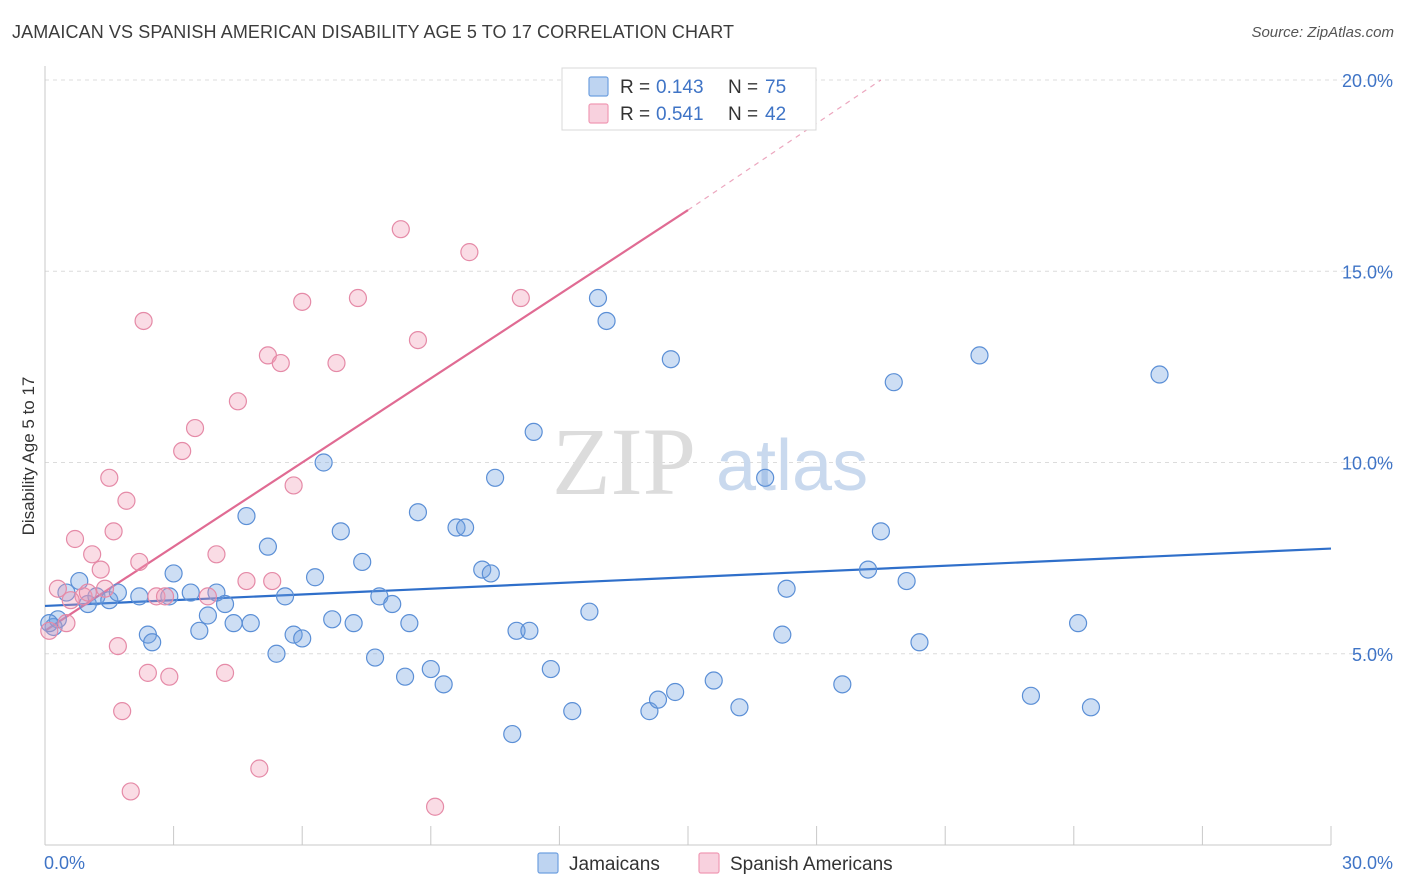 This screenshot has height=892, width=1406. What do you see at coordinates (1322, 32) in the screenshot?
I see `source-label: Source: ZipAtlas.com` at bounding box center [1322, 32].